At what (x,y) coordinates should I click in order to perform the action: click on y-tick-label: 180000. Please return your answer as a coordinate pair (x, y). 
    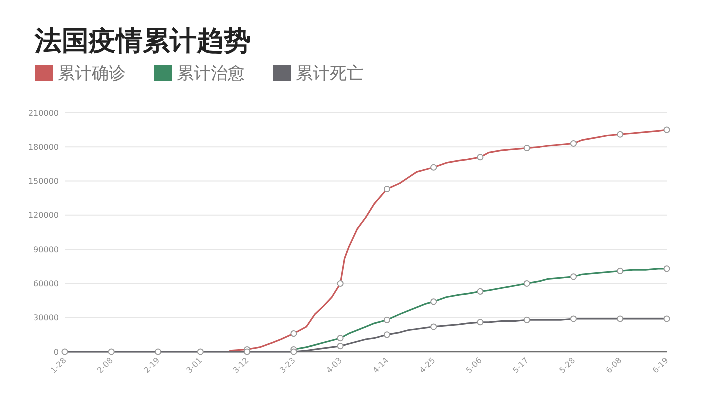
    Looking at the image, I should click on (43, 147).